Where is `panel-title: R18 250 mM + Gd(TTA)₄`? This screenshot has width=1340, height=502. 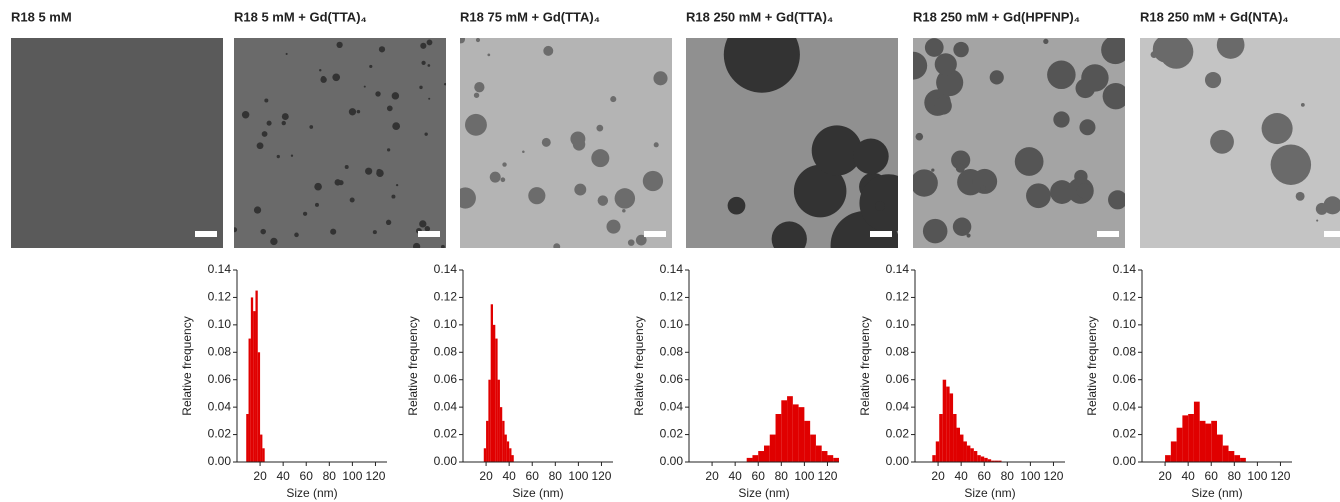 panel-title: R18 250 mM + Gd(TTA)₄ is located at coordinates (759, 16).